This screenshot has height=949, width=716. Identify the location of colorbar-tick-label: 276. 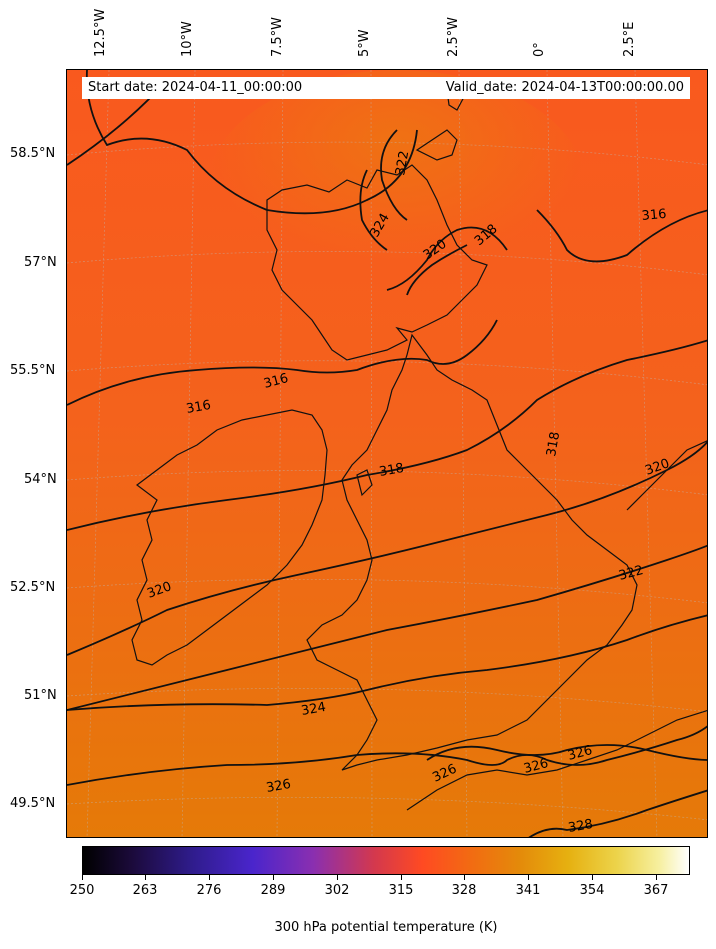
(209, 890).